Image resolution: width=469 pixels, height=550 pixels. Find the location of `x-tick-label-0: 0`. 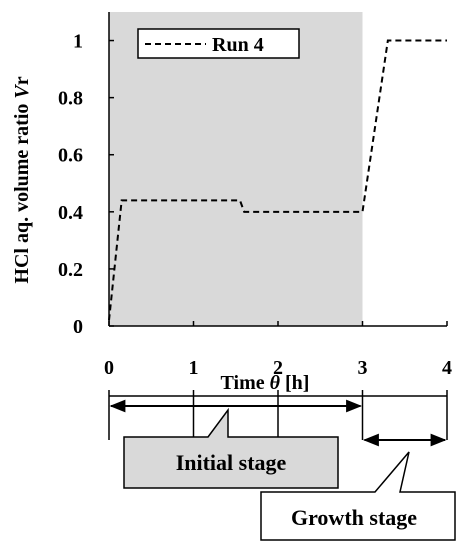

x-tick-label-0: 0 is located at coordinates (109, 368).